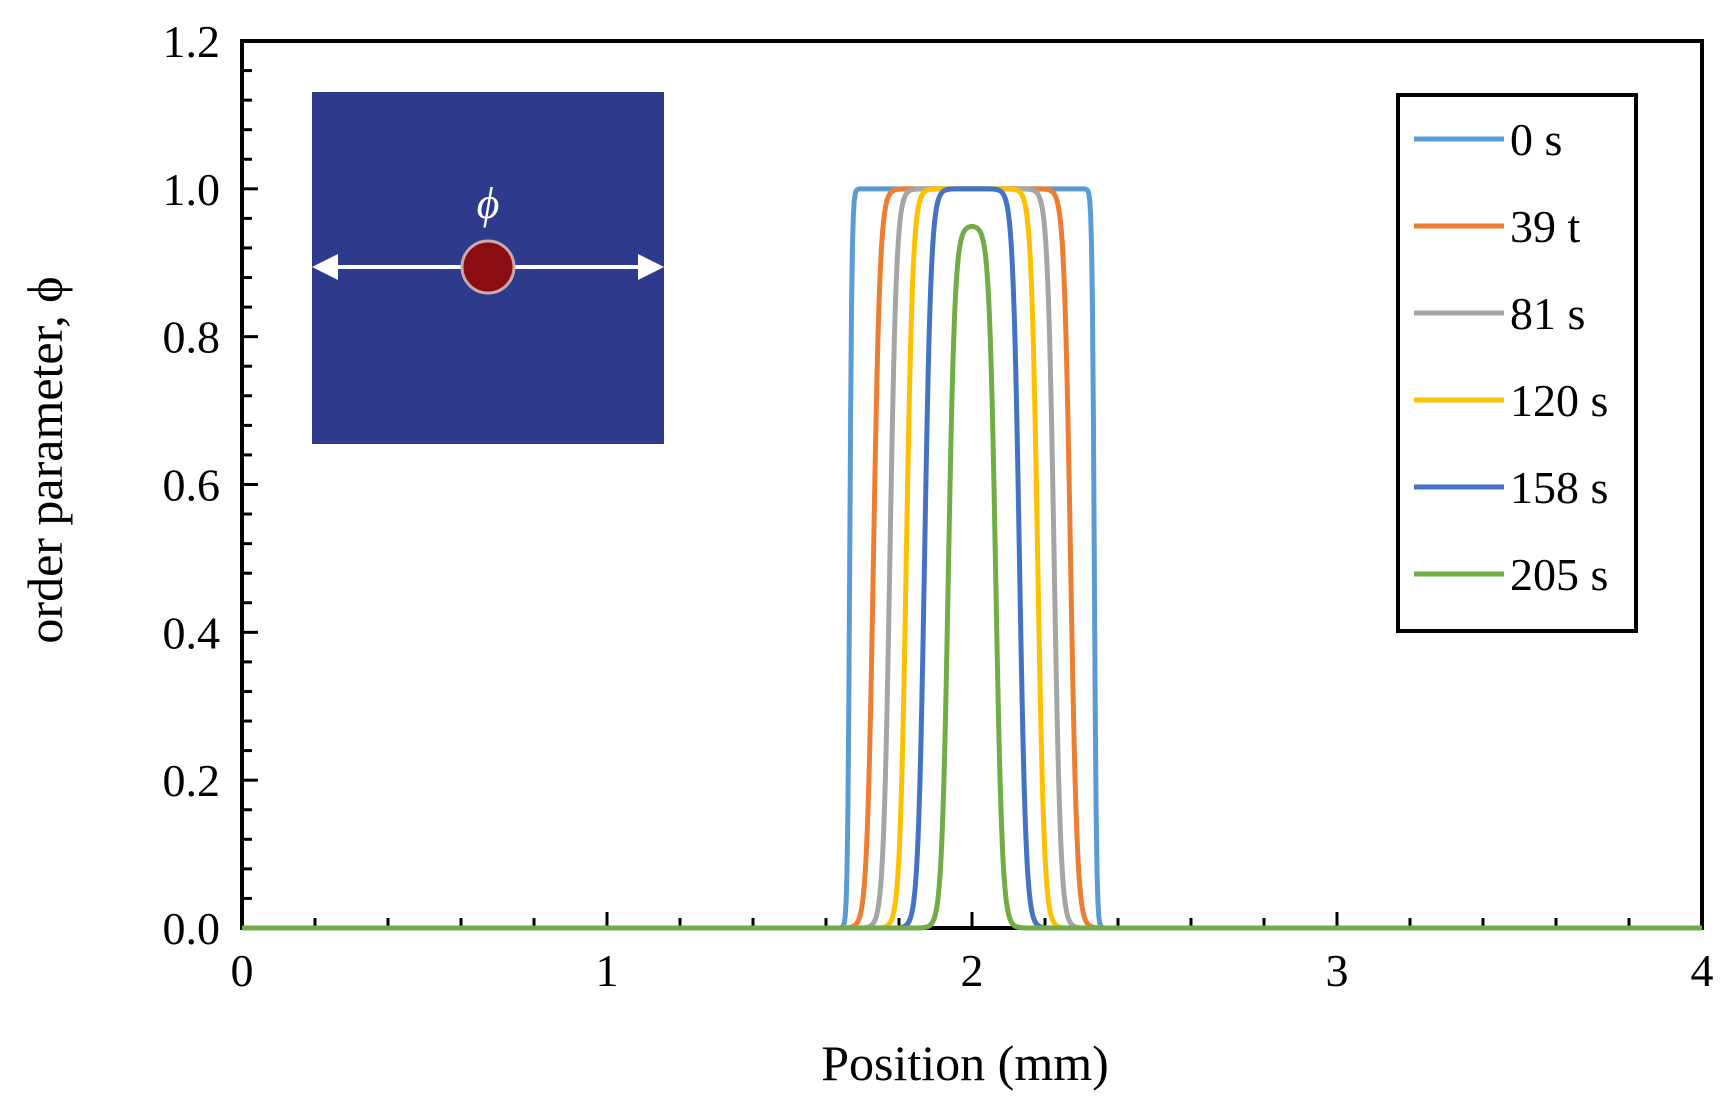  Describe the element at coordinates (45, 459) in the screenshot. I see `y-axis-title: order parameter, ϕ` at that location.